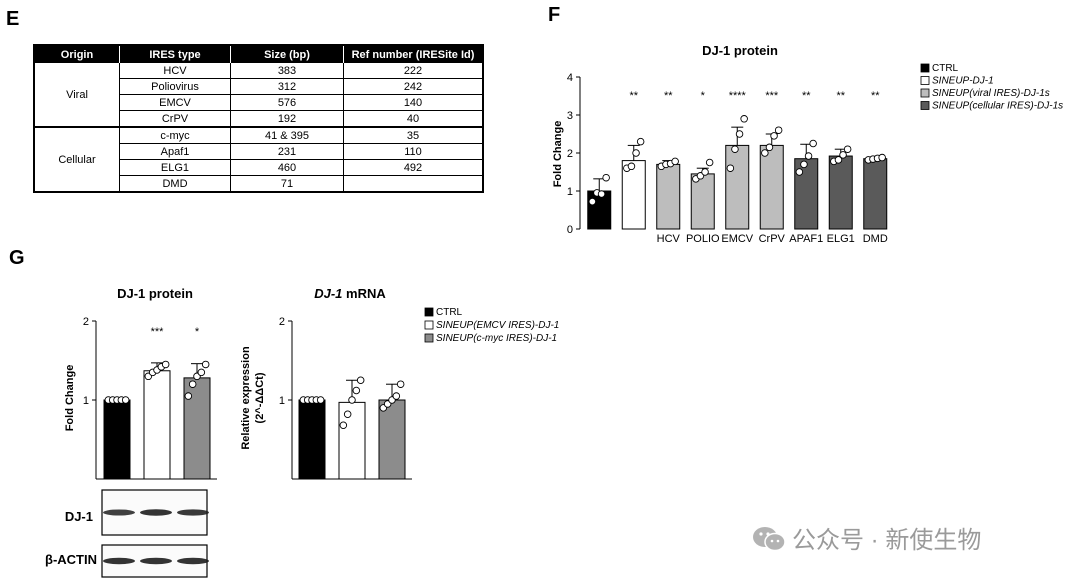 The height and width of the screenshot is (584, 1080). I want to click on chart-f-ytick-label: 2, so click(570, 154).